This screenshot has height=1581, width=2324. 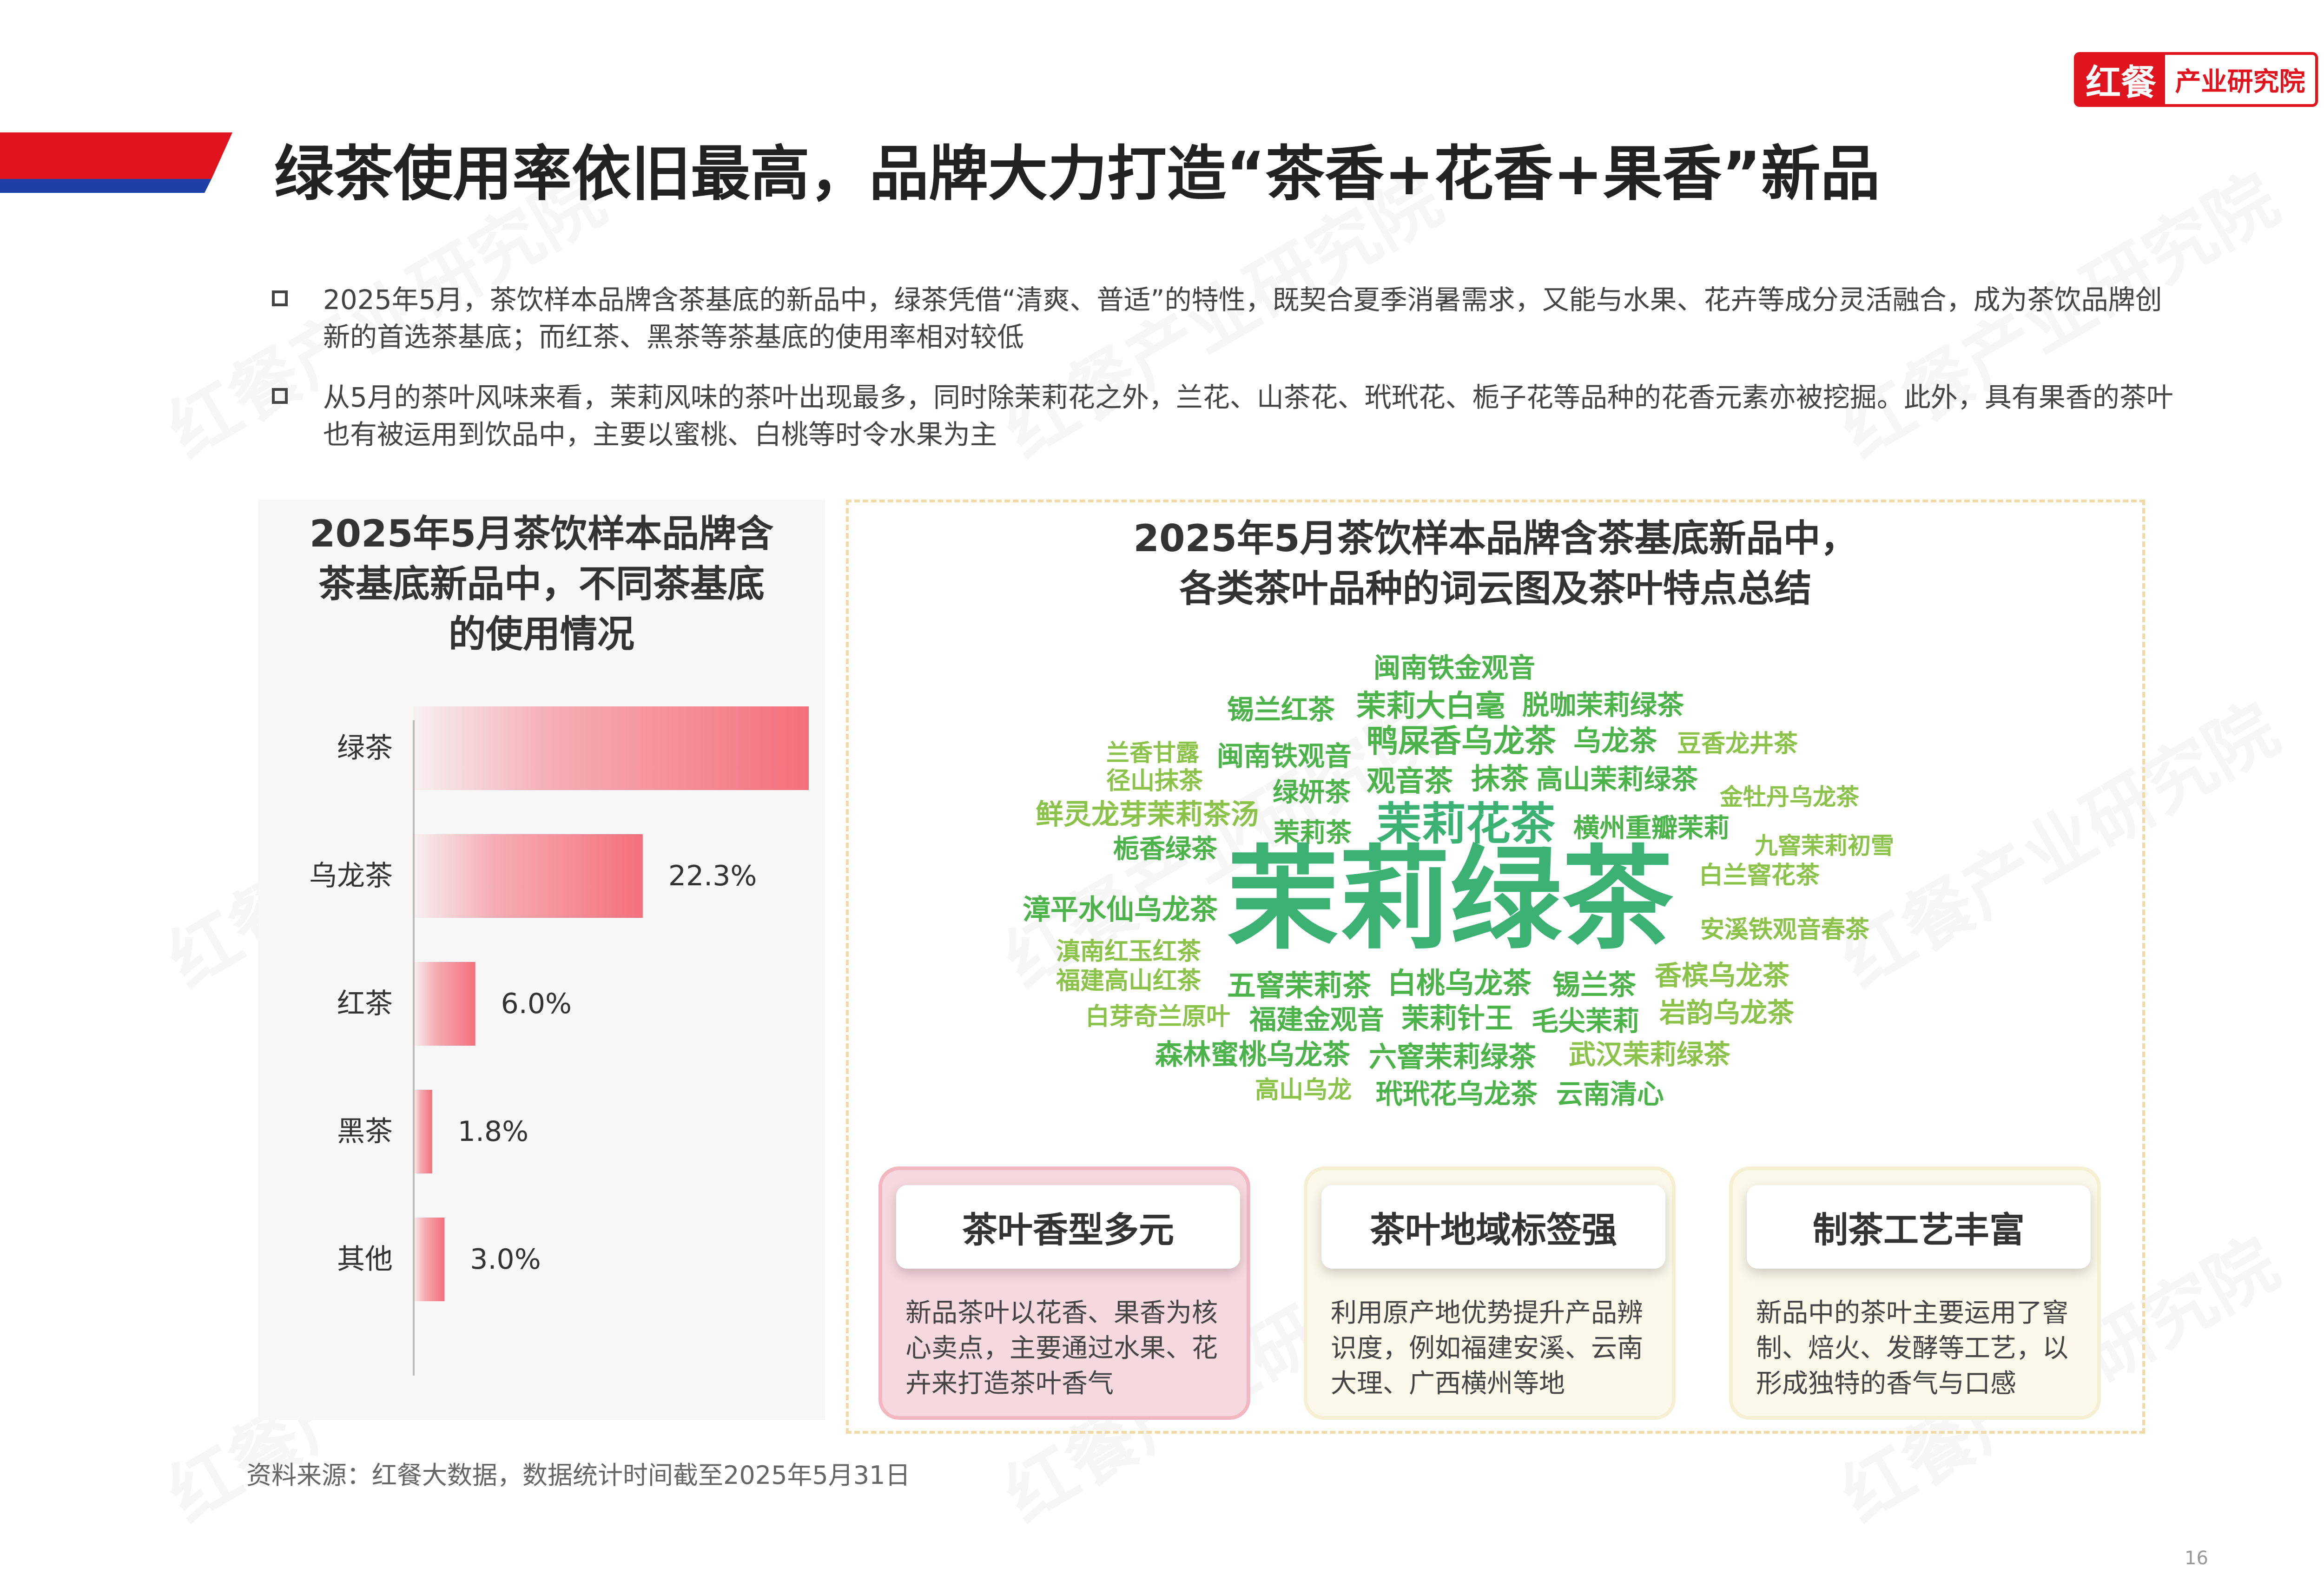 What do you see at coordinates (1147, 814) in the screenshot?
I see `word-cloud-word: 鲜灵龙芽茉莉茶汤` at bounding box center [1147, 814].